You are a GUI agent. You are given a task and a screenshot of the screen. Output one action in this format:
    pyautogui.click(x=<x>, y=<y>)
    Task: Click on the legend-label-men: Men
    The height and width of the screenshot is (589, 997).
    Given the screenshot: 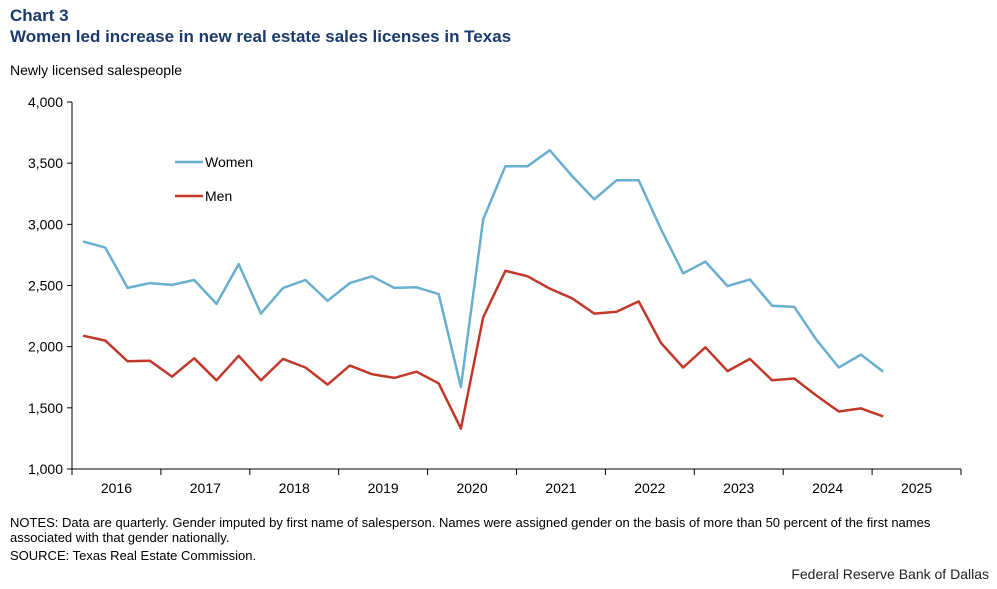 What is the action you would take?
    pyautogui.click(x=218, y=196)
    